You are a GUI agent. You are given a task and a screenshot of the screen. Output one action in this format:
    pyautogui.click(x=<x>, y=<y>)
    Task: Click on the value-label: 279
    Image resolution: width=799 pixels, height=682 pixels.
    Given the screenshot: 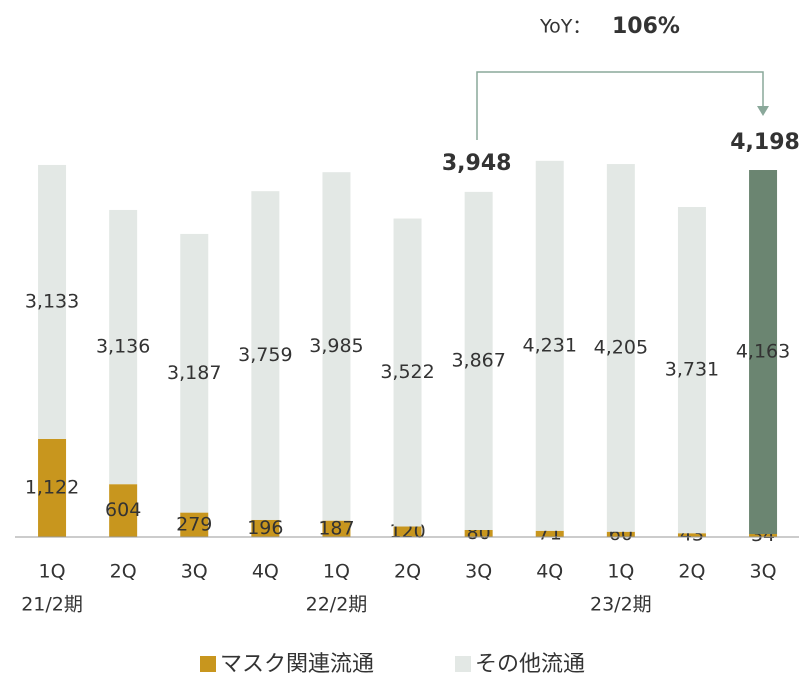 What is the action you would take?
    pyautogui.click(x=194, y=524)
    